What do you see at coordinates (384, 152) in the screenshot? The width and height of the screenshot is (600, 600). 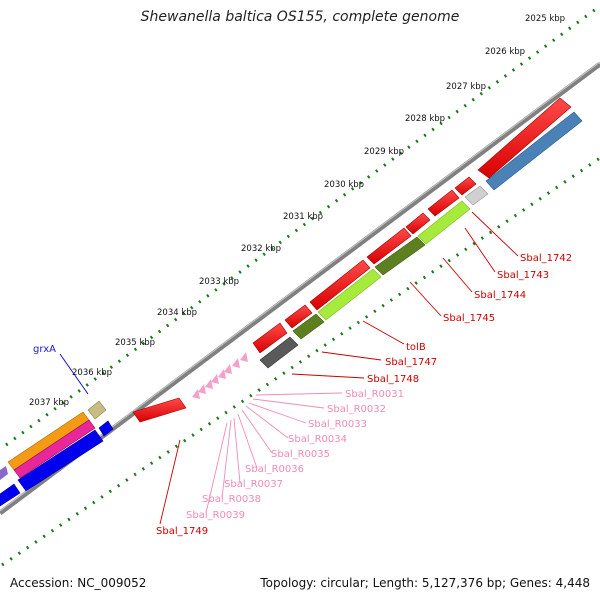 I see `tick-label: 2029 kbp` at bounding box center [384, 152].